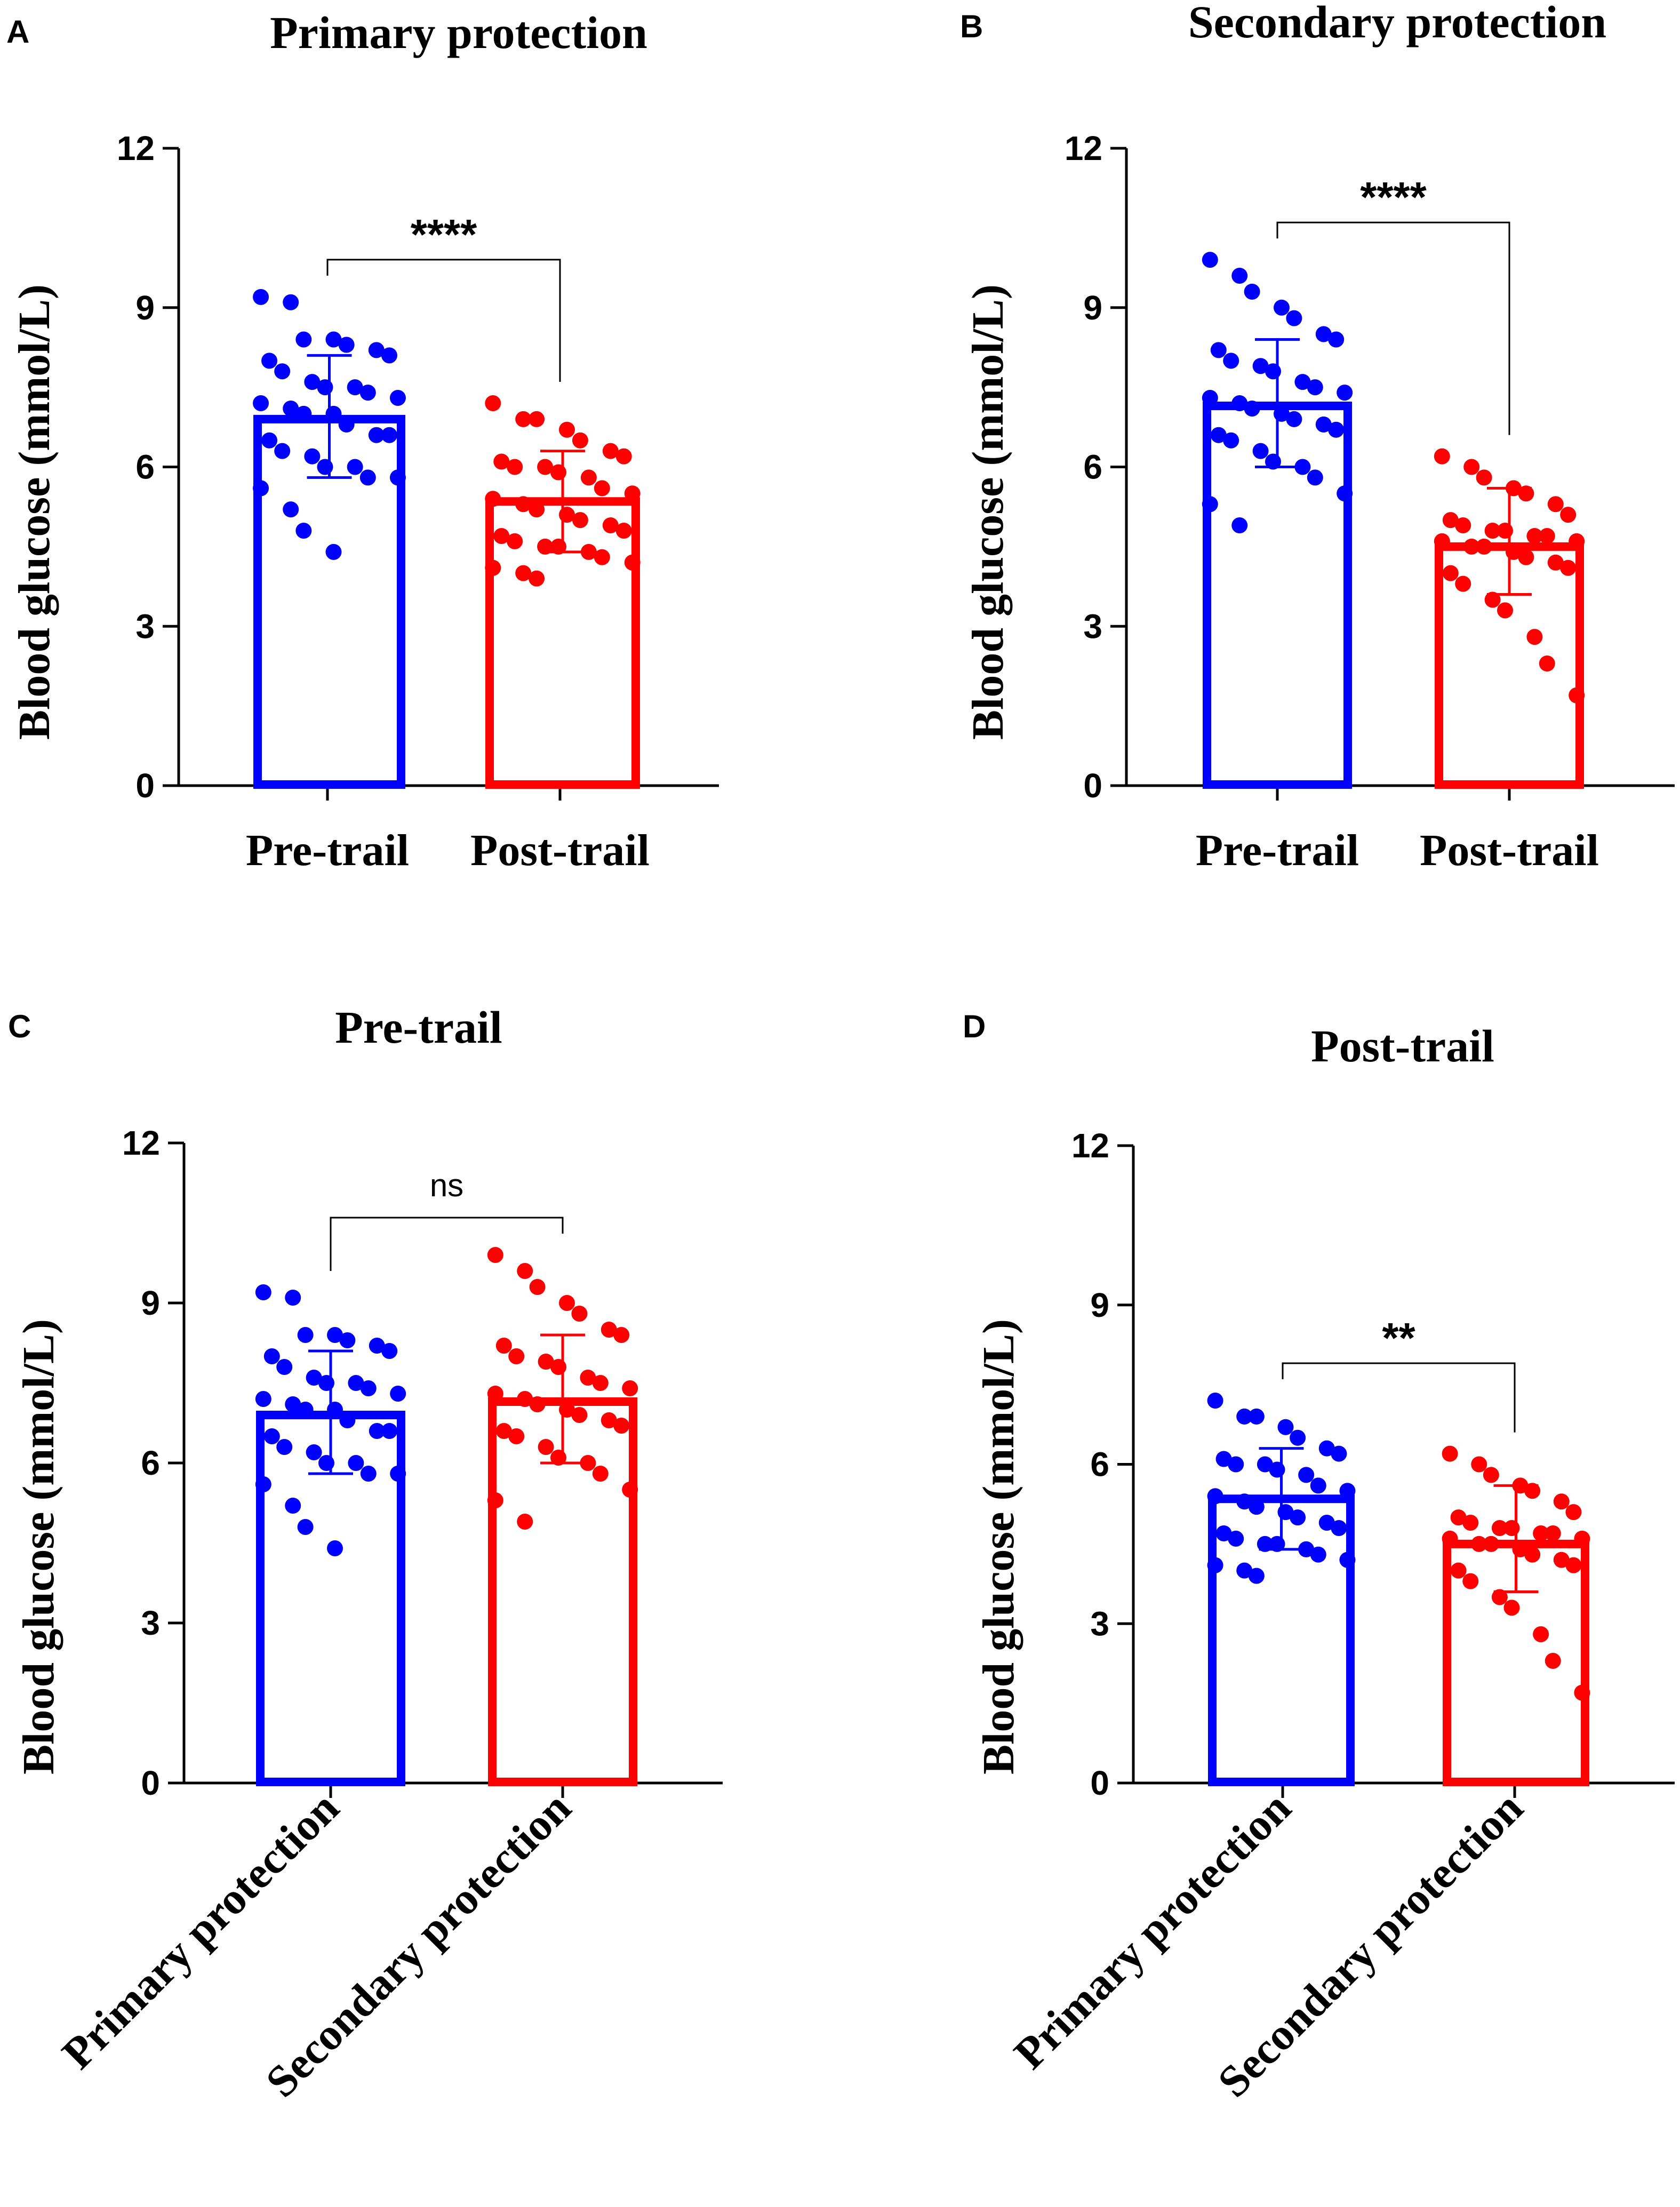 This screenshot has height=2207, width=1680. I want to click on chart-title: Pre-trail, so click(418, 1027).